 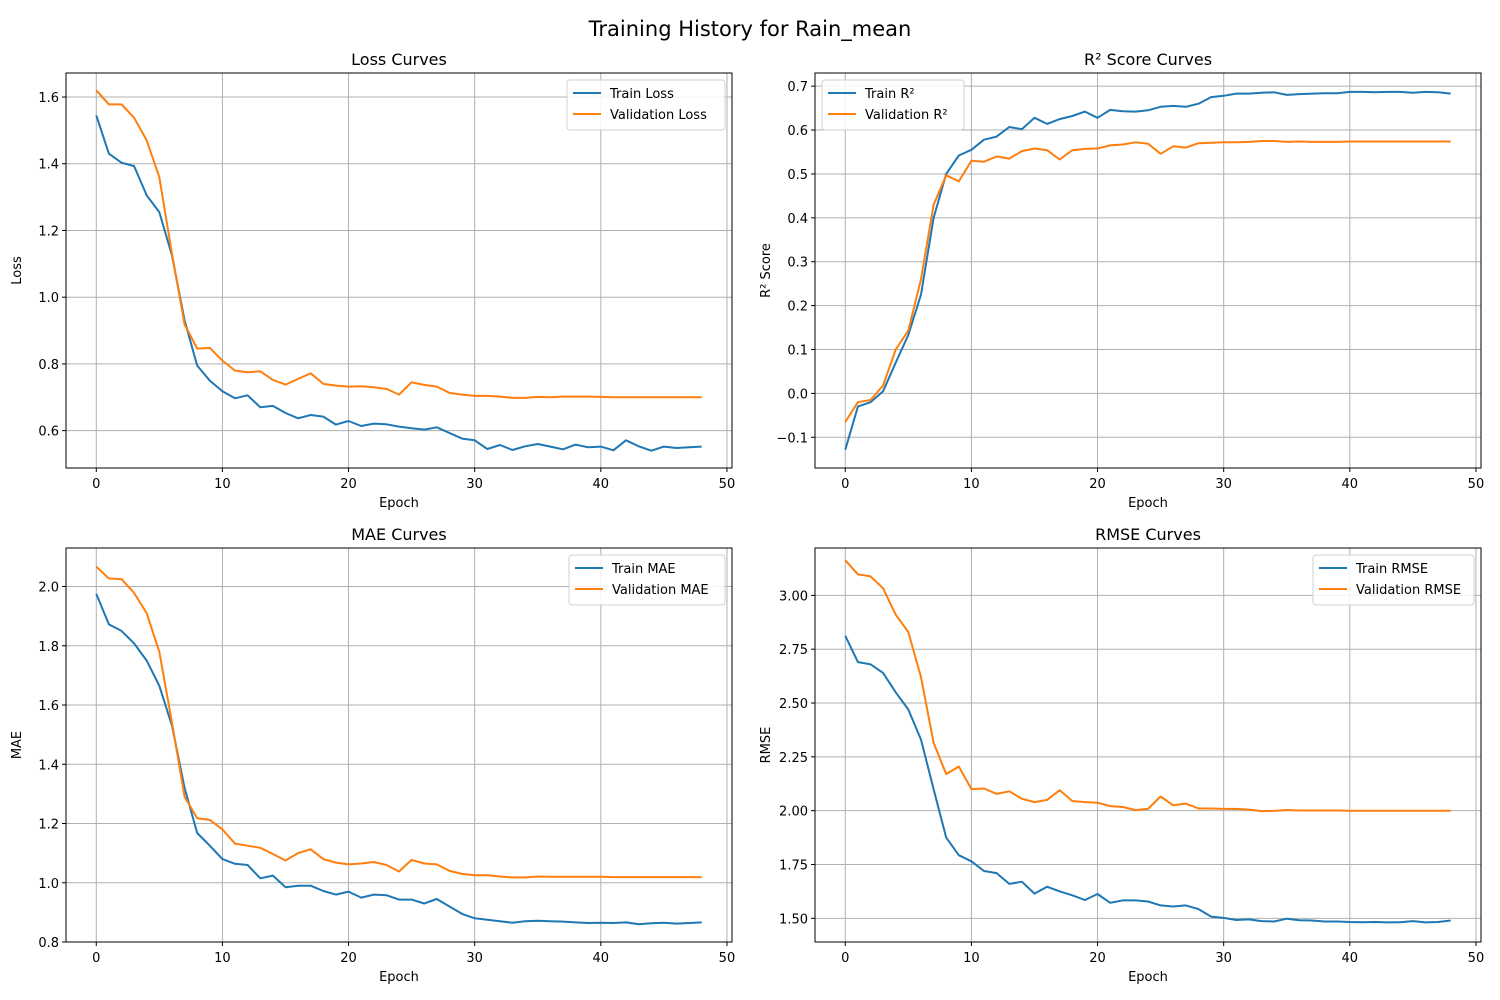 I want to click on y-axis-label: Loss, so click(x=17, y=270).